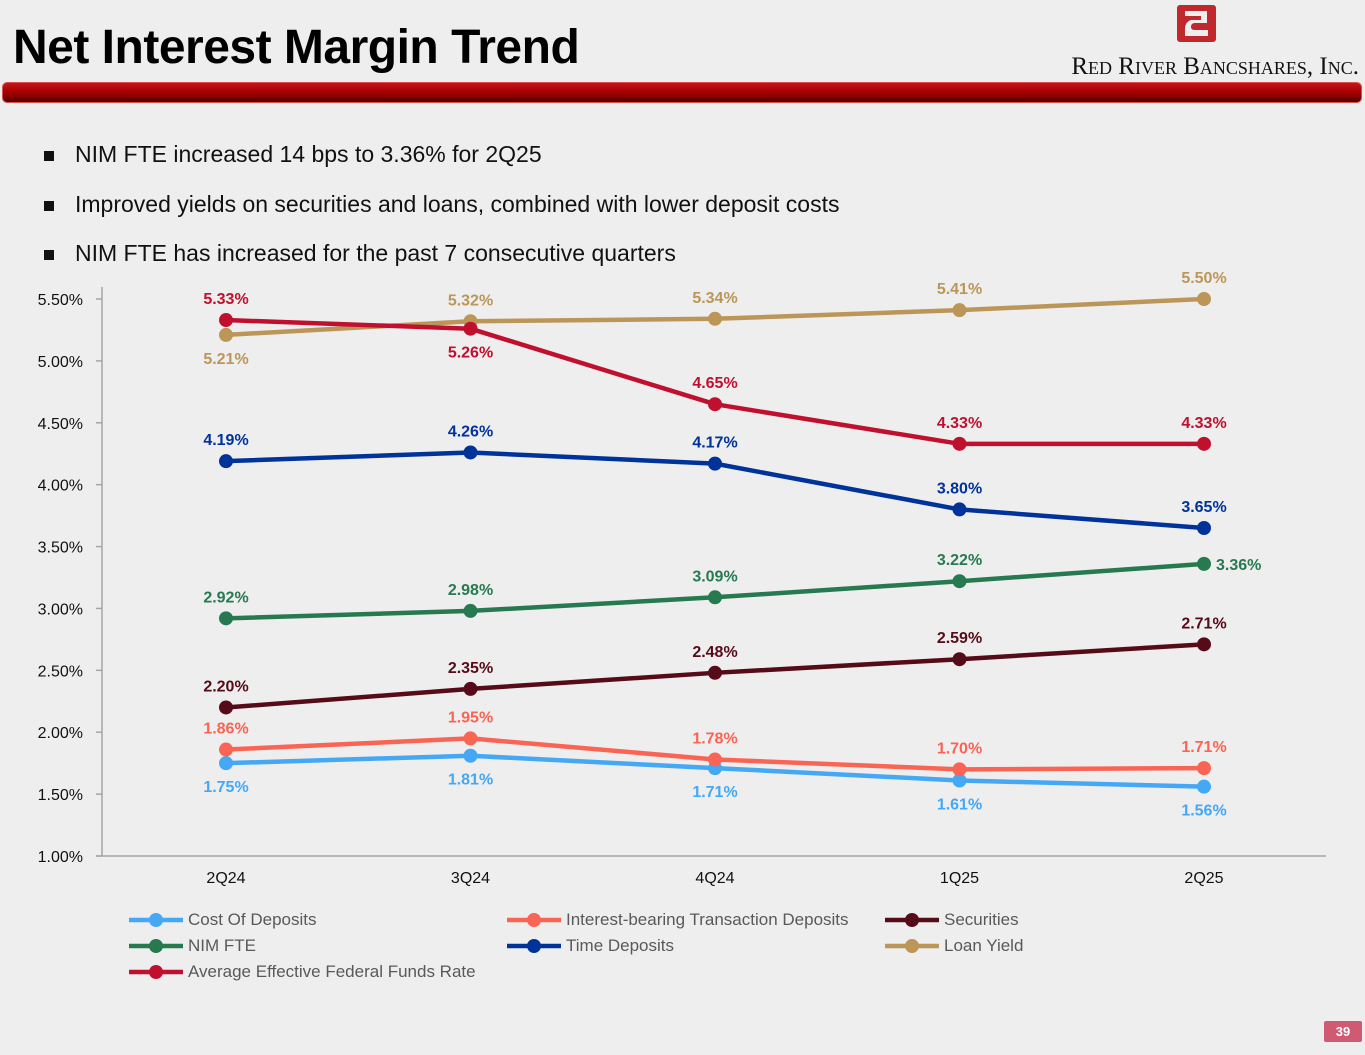 The width and height of the screenshot is (1365, 1055). What do you see at coordinates (1203, 623) in the screenshot?
I see `data-label: 2.71%` at bounding box center [1203, 623].